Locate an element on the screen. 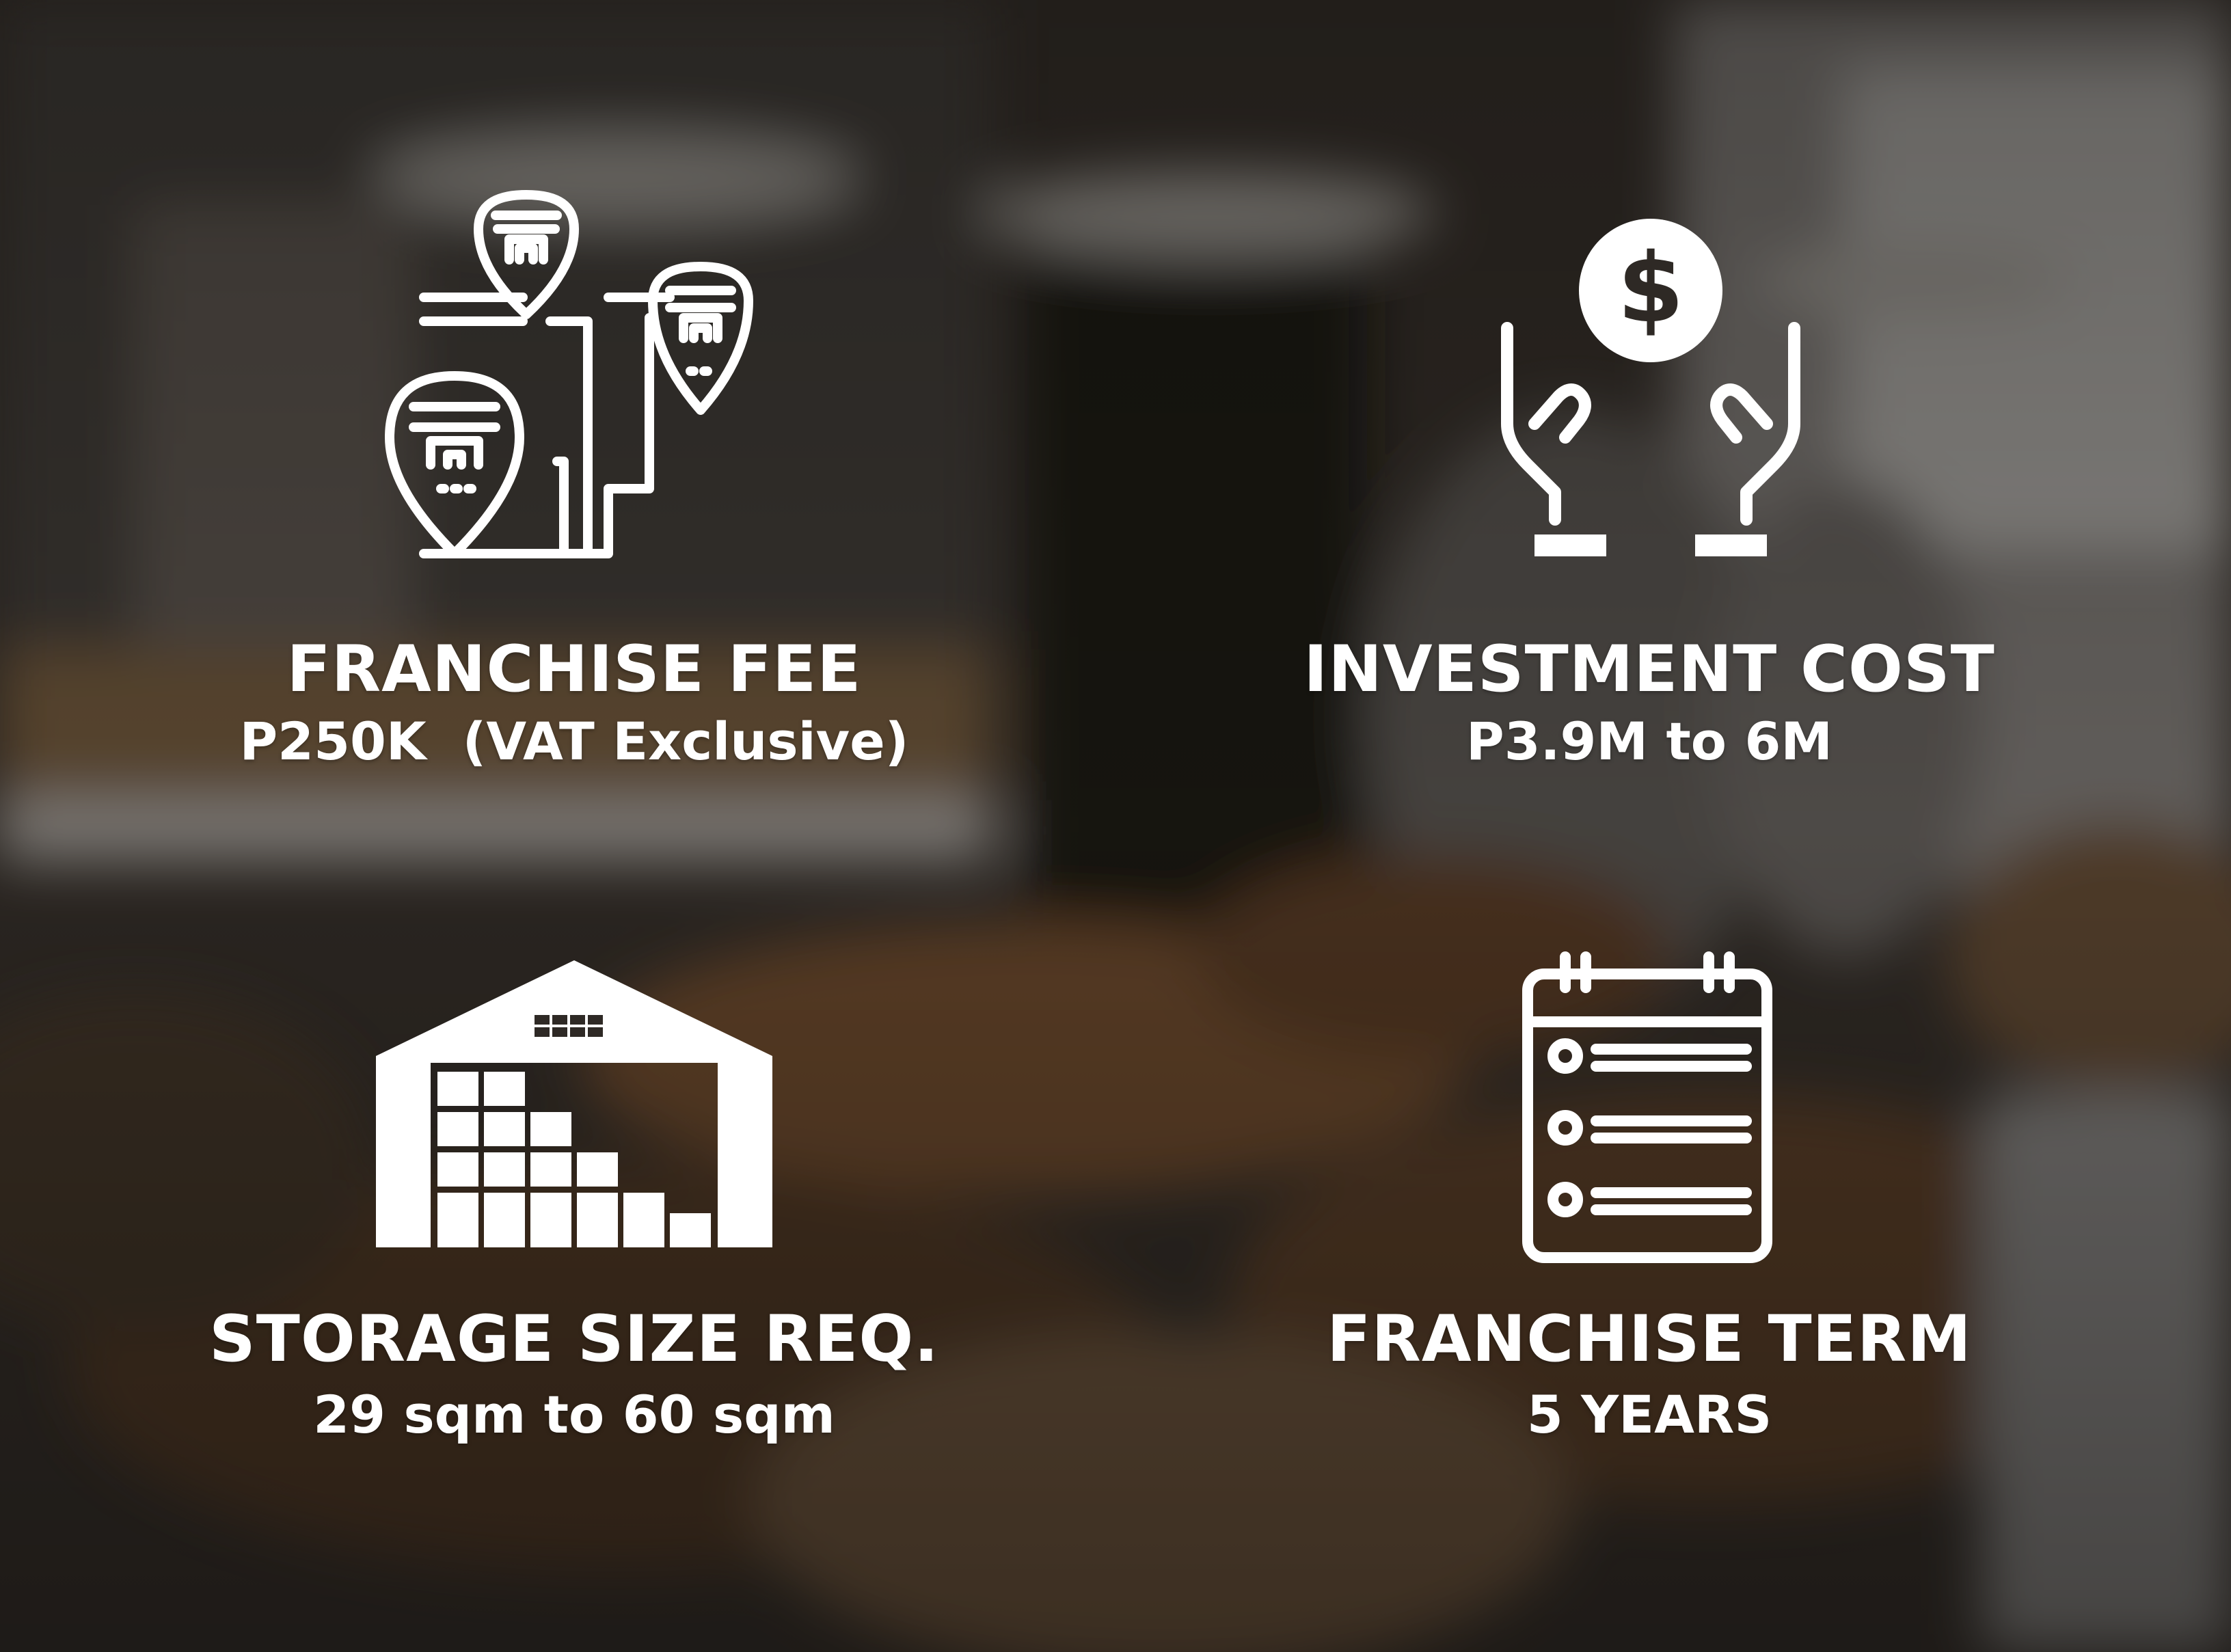 The width and height of the screenshot is (2231, 1652). franchise-fee-title: FRANCHISE FEE is located at coordinates (574, 669).